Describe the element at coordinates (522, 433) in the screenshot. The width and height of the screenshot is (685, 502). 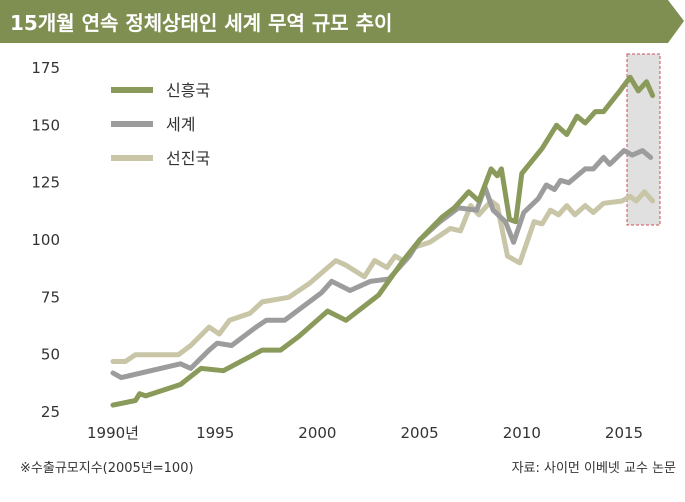
I see `x-tick-label: 2010` at that location.